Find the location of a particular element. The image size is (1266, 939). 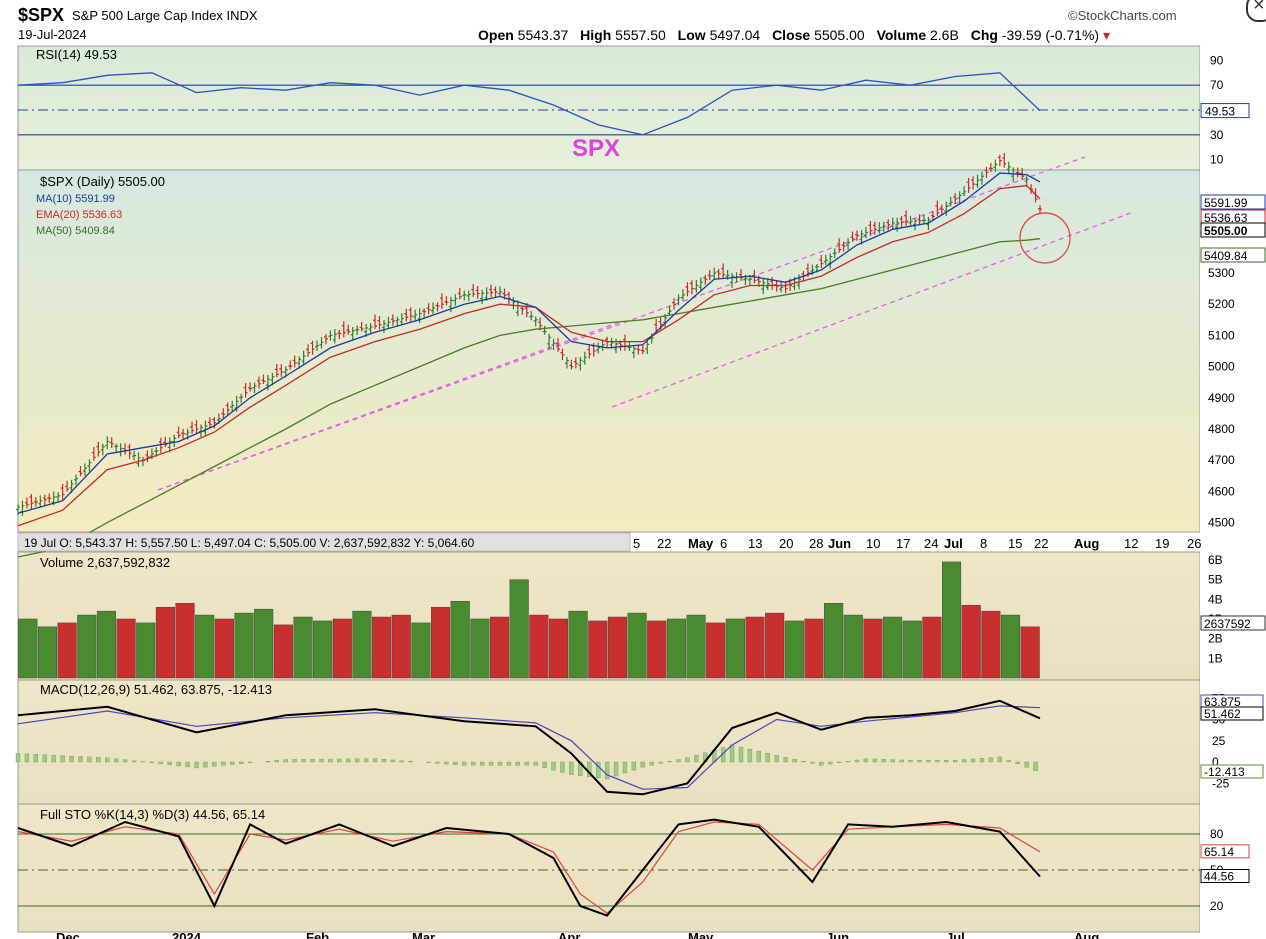

price-tick-4800: 4800 is located at coordinates (1221, 429).